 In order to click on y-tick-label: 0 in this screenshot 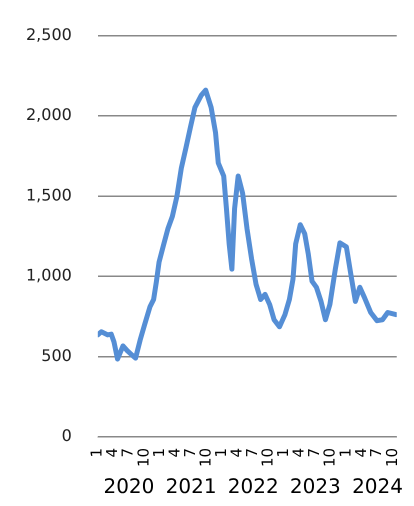, I will do `click(67, 436)`.